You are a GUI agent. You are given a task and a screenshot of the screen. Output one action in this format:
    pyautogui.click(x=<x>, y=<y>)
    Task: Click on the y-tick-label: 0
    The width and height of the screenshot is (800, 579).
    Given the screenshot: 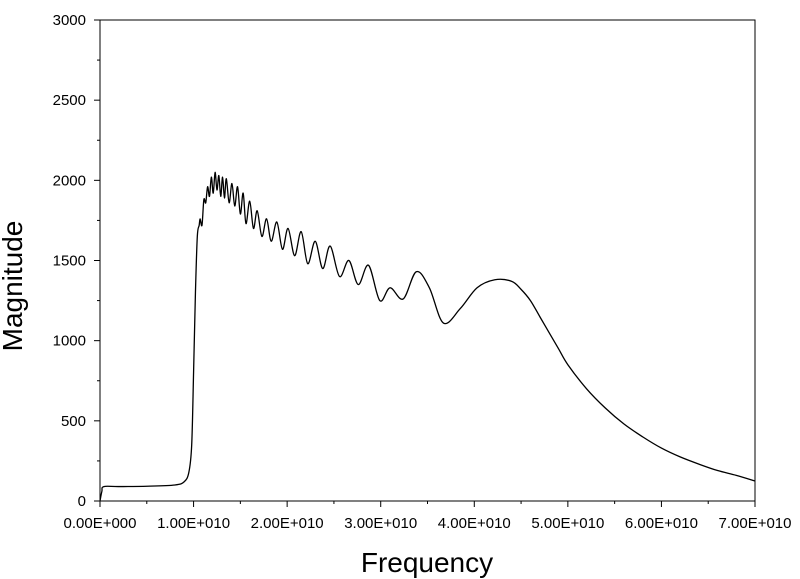 What is the action you would take?
    pyautogui.click(x=82, y=501)
    